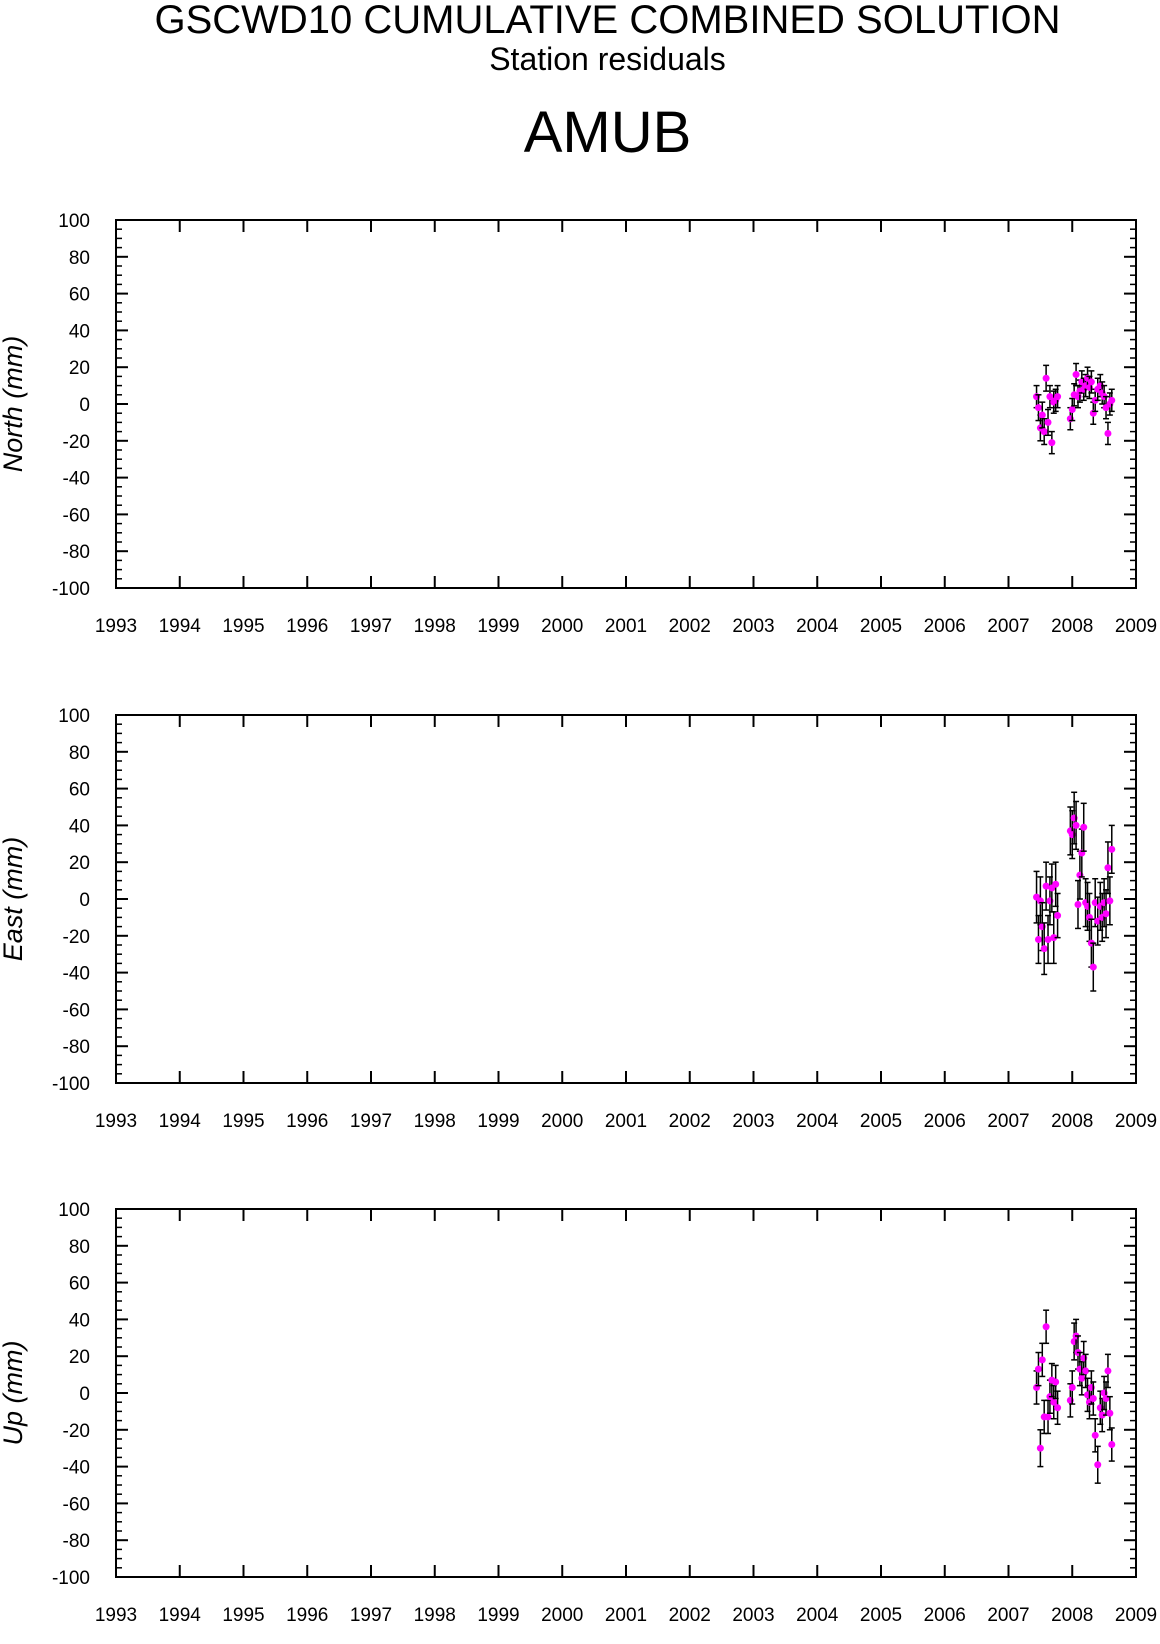 This screenshot has width=1160, height=1644. I want to click on east-y-axis-label: East (mm), so click(14, 899).